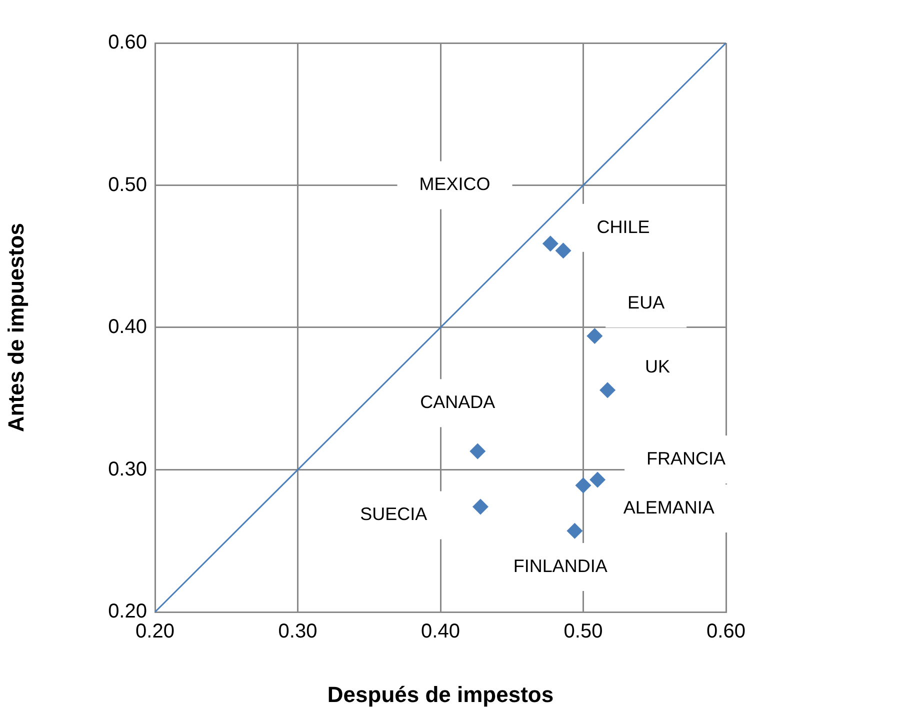 The width and height of the screenshot is (904, 713). What do you see at coordinates (623, 226) in the screenshot?
I see `annotation: CHILE` at bounding box center [623, 226].